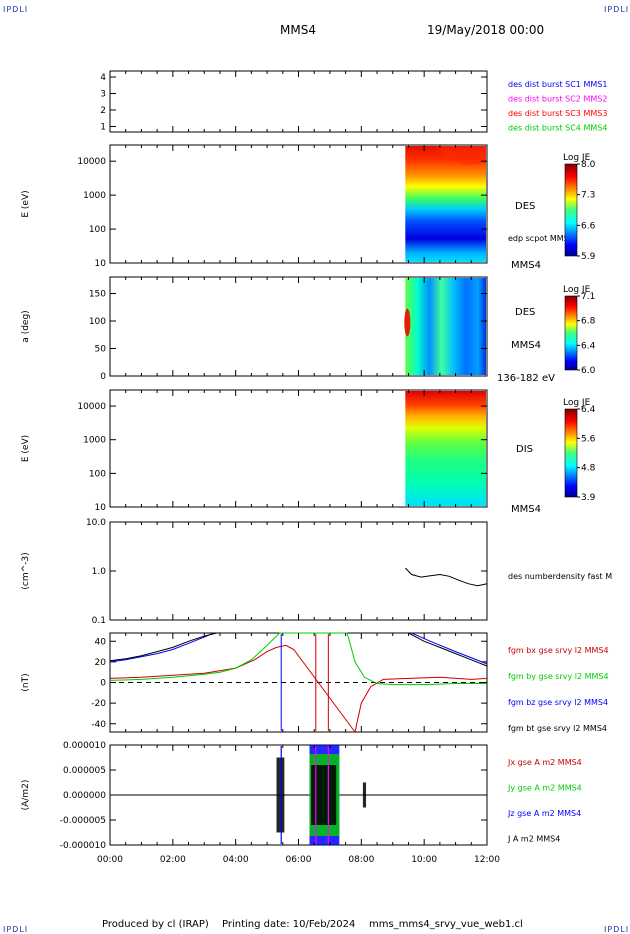  Describe the element at coordinates (541, 238) in the screenshot. I see `des-energy-scpot-label: edp scpot MMS4` at that location.